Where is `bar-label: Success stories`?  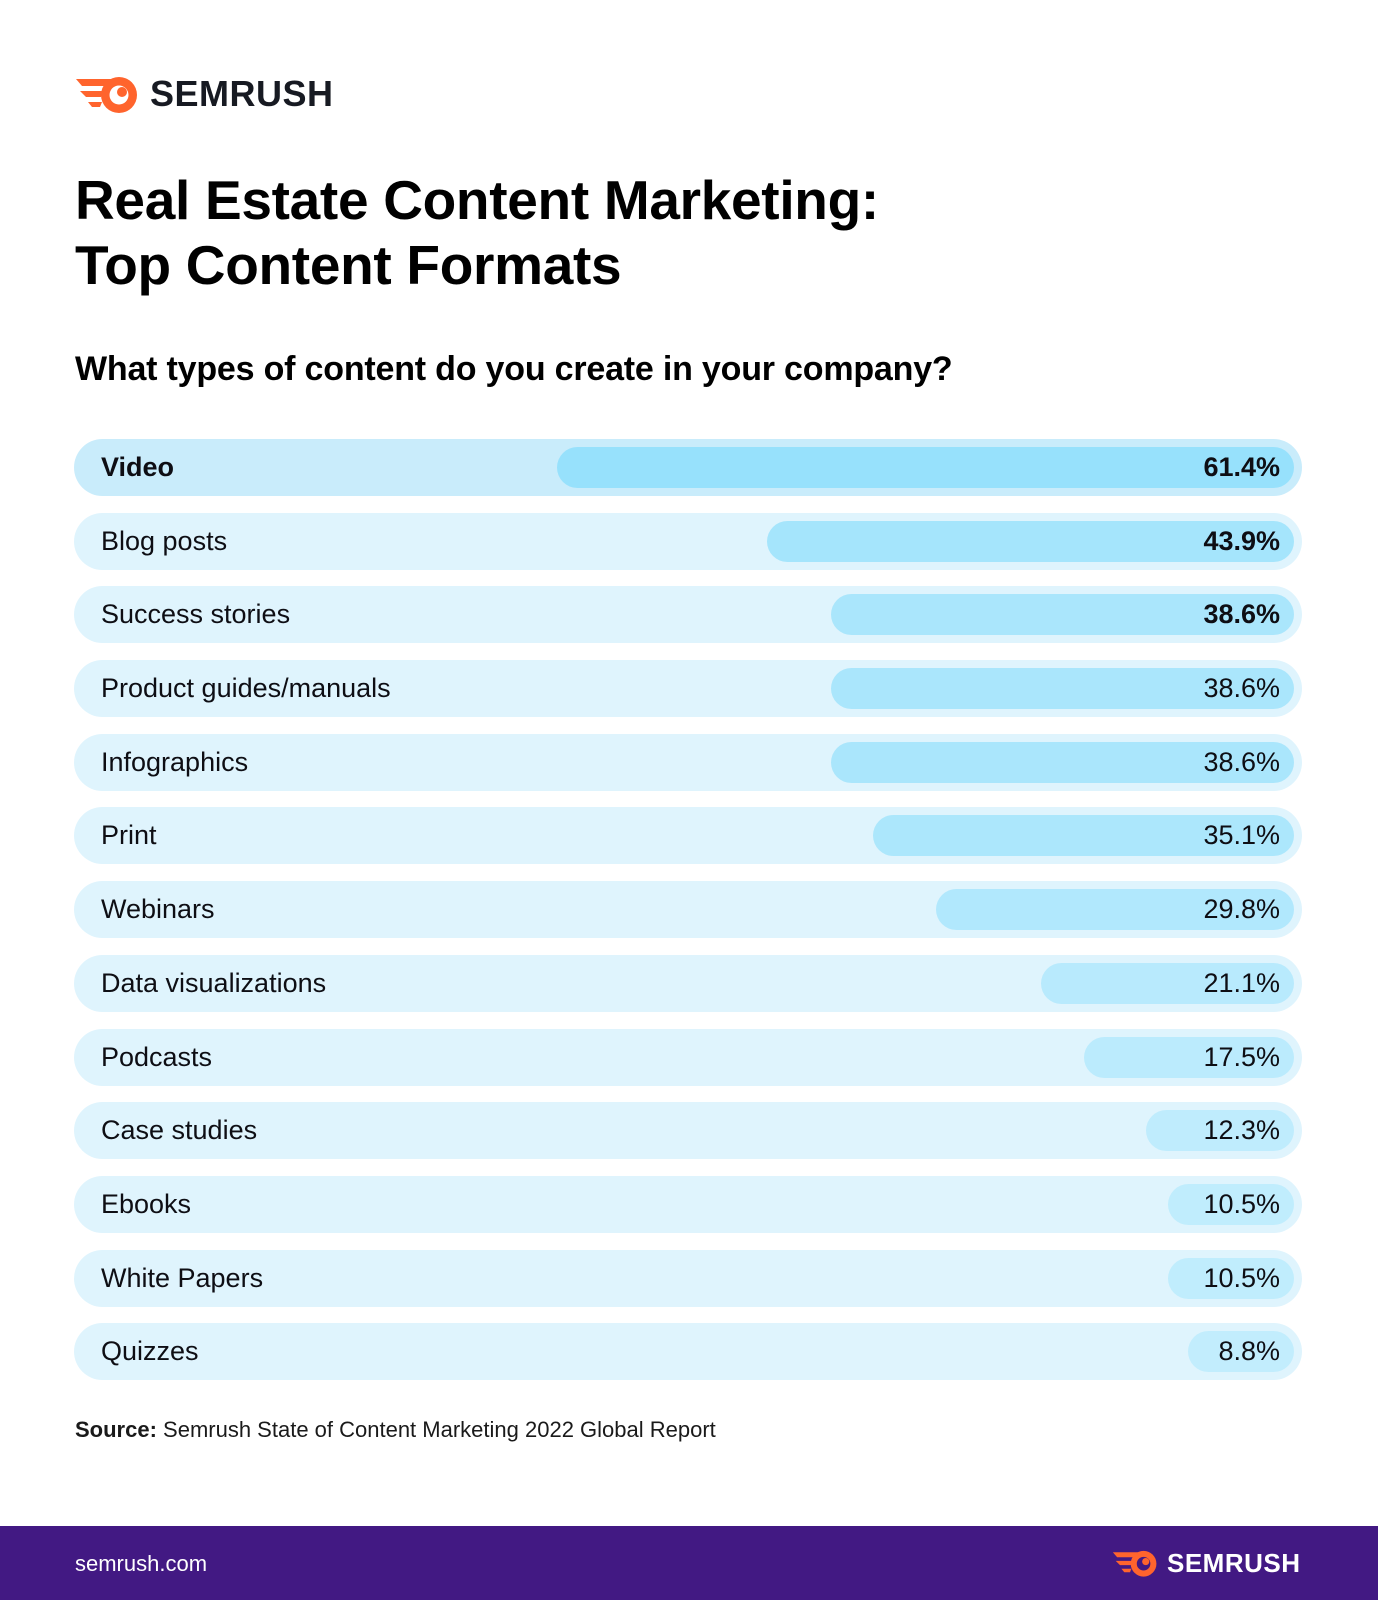
bar-label: Success stories is located at coordinates (196, 614).